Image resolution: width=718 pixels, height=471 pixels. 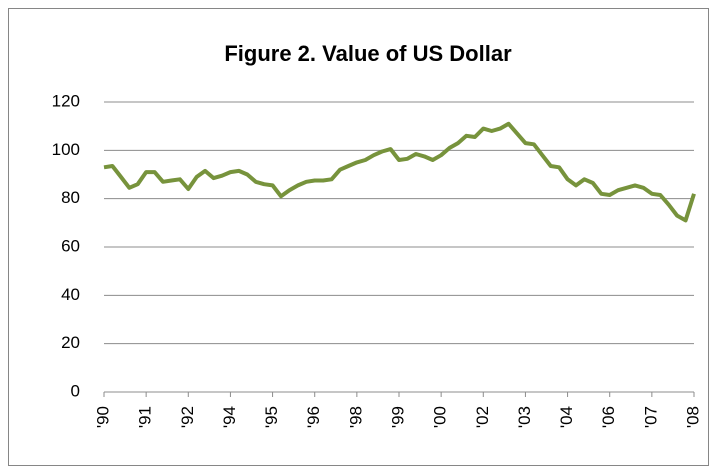 I want to click on chart-title: Figure 2. Value of US Dollar, so click(x=368, y=53).